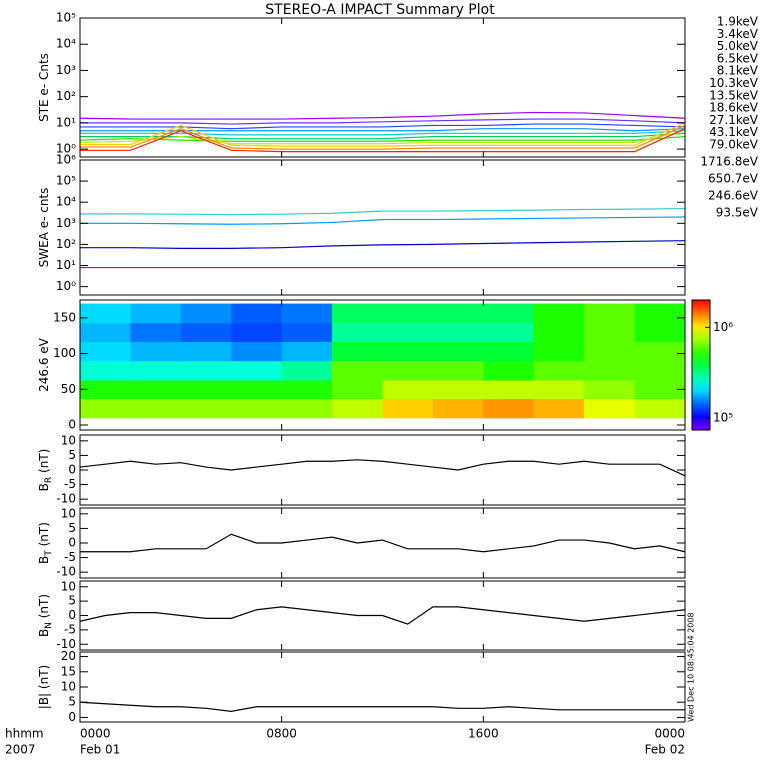 The height and width of the screenshot is (780, 780). I want to click on y-axis-label: 246.6 eV, so click(44, 364).